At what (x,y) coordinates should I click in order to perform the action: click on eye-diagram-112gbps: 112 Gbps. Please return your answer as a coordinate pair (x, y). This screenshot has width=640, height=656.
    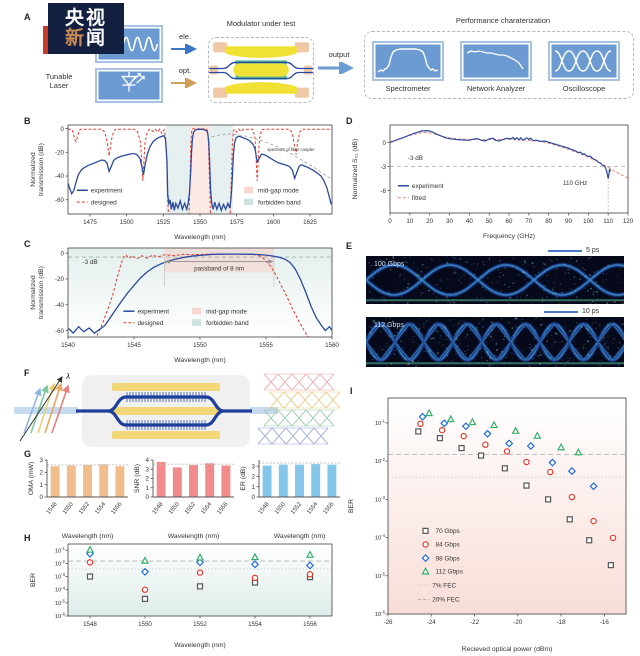
    Looking at the image, I should click on (487, 343).